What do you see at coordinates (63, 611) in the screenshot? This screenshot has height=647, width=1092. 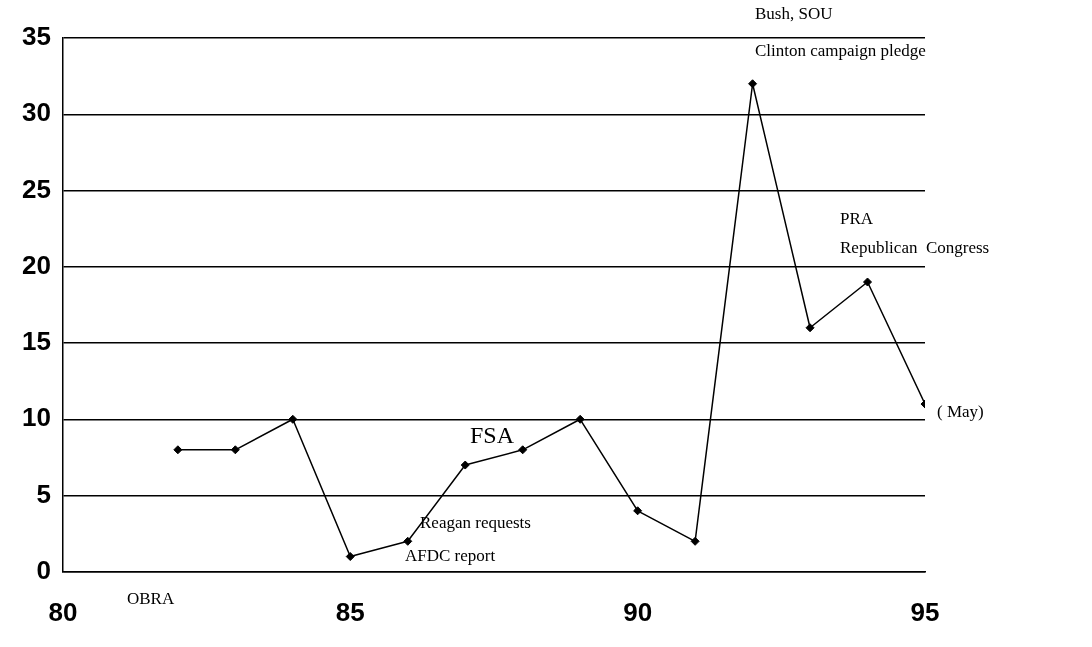 I see `x-tick-label: 80` at bounding box center [63, 611].